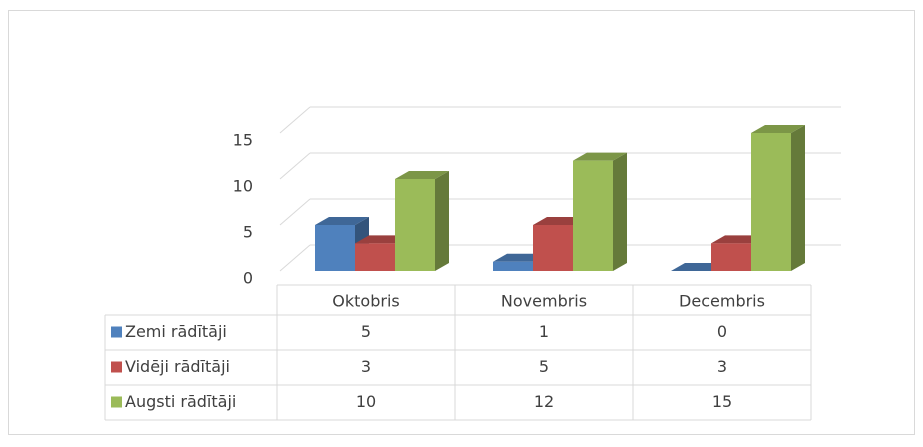  Describe the element at coordinates (544, 401) in the screenshot. I see `table-value: 12` at that location.